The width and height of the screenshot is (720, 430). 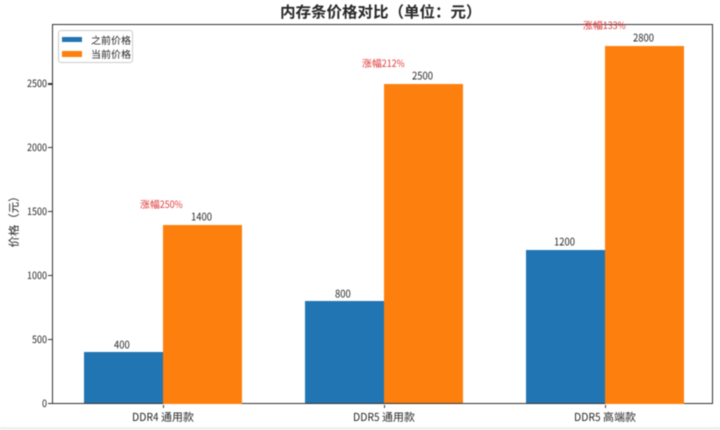 I want to click on bottom-edge-band, so click(x=360, y=428).